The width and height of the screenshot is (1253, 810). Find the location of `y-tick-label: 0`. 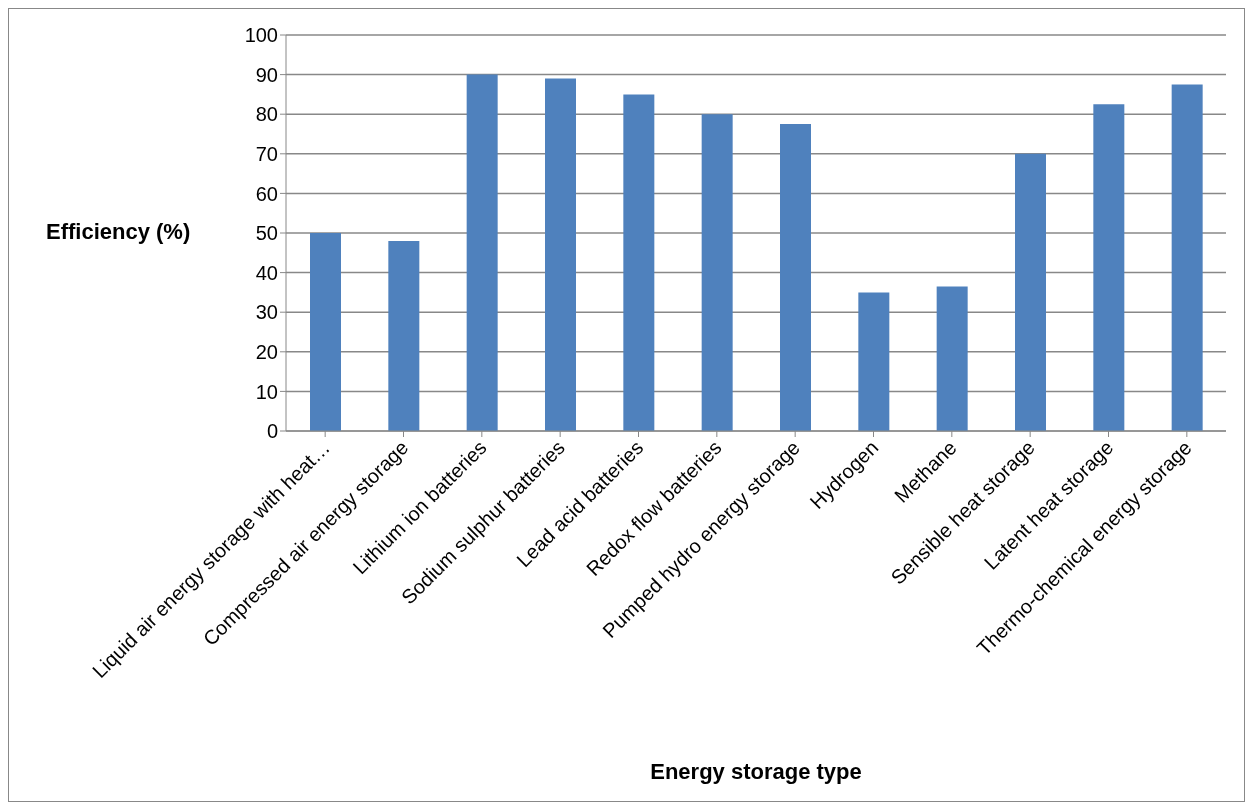

y-tick-label: 0 is located at coordinates (272, 431).